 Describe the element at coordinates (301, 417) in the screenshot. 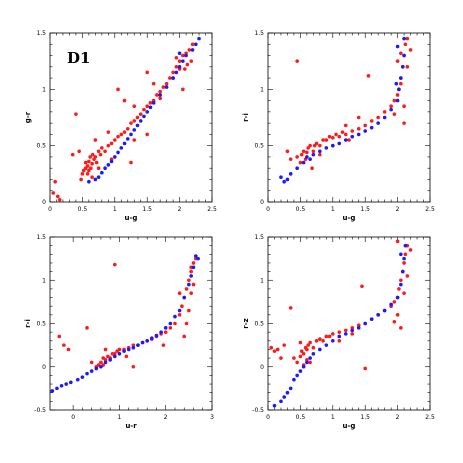

I see `x-tick-label: 0.5` at that location.